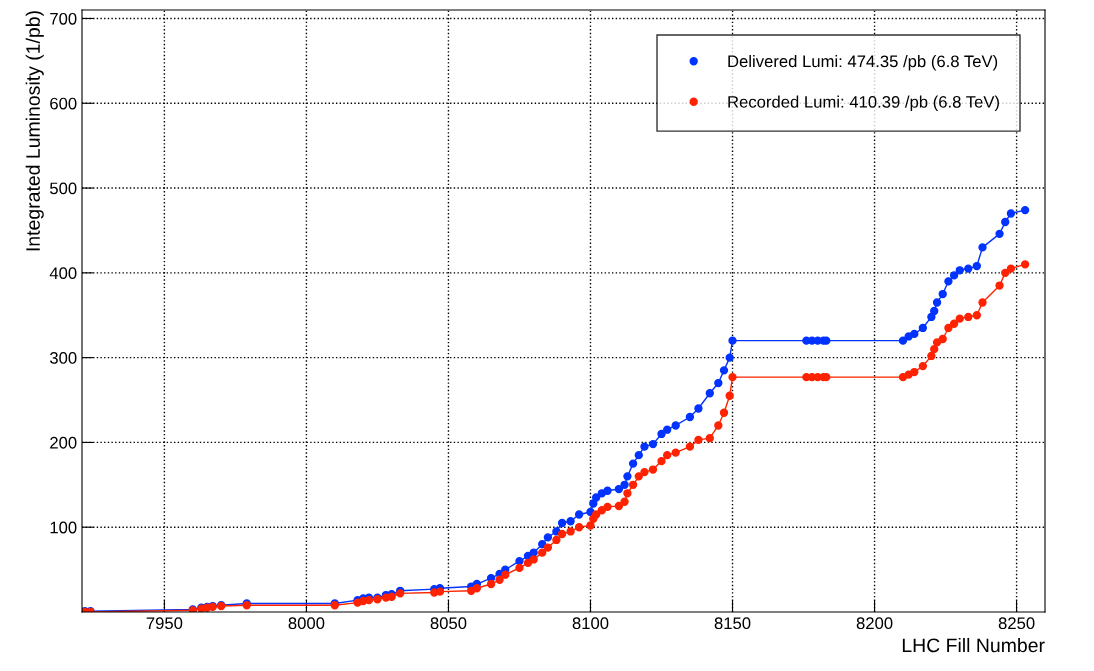 This screenshot has width=1094, height=671. Describe the element at coordinates (63, 273) in the screenshot. I see `y-tick-label: 400` at that location.